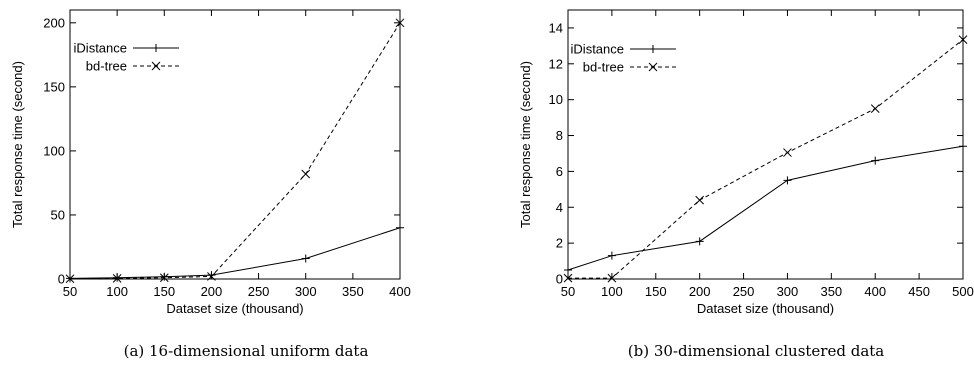 The width and height of the screenshot is (974, 372). I want to click on y-tick-label: 6, so click(559, 171).